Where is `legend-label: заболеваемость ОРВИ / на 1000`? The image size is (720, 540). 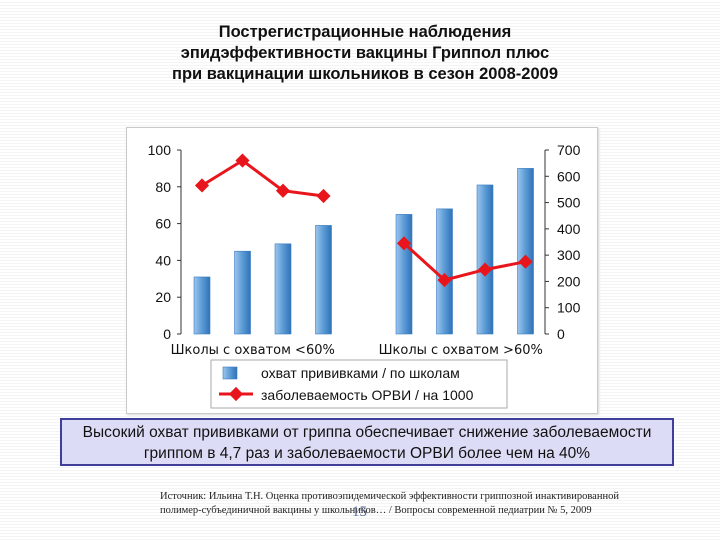
legend-label: заболеваемость ОРВИ / на 1000 is located at coordinates (367, 395).